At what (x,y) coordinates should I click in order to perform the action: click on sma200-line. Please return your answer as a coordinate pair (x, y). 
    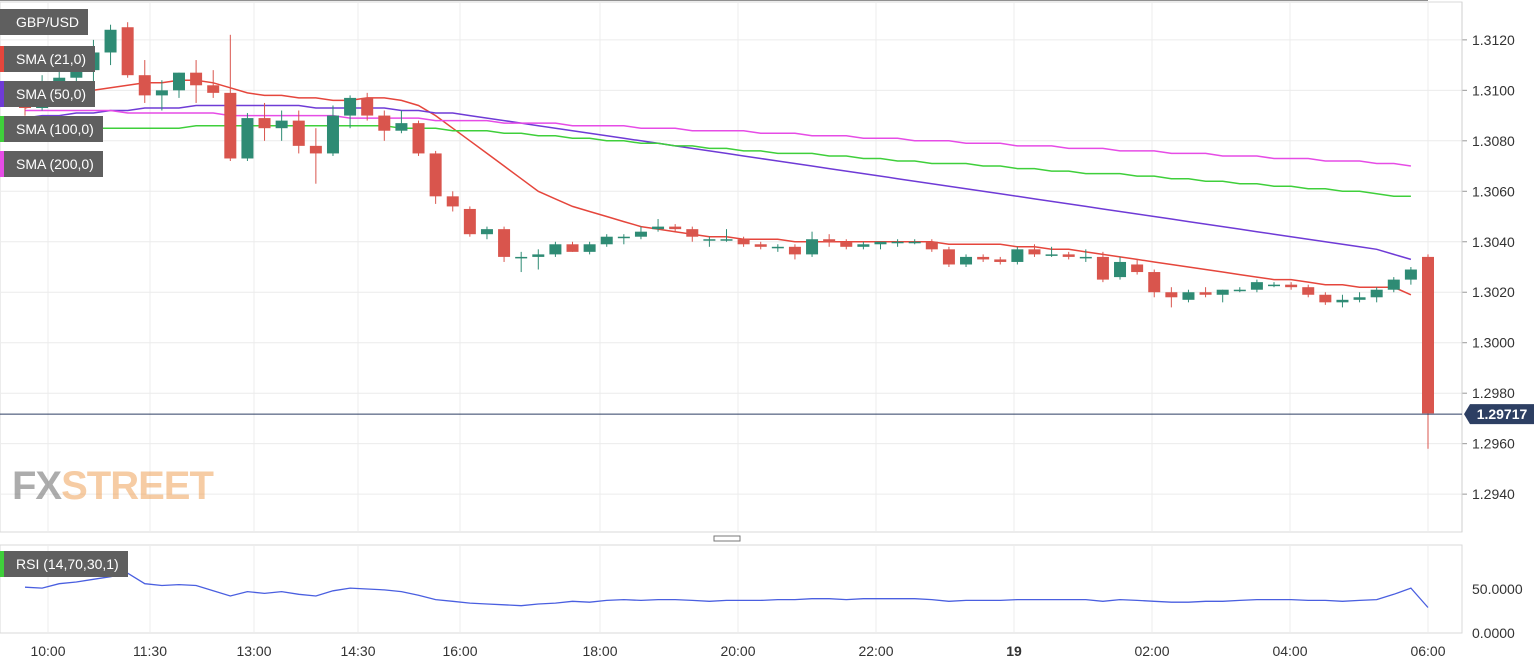
    Looking at the image, I should click on (718, 138).